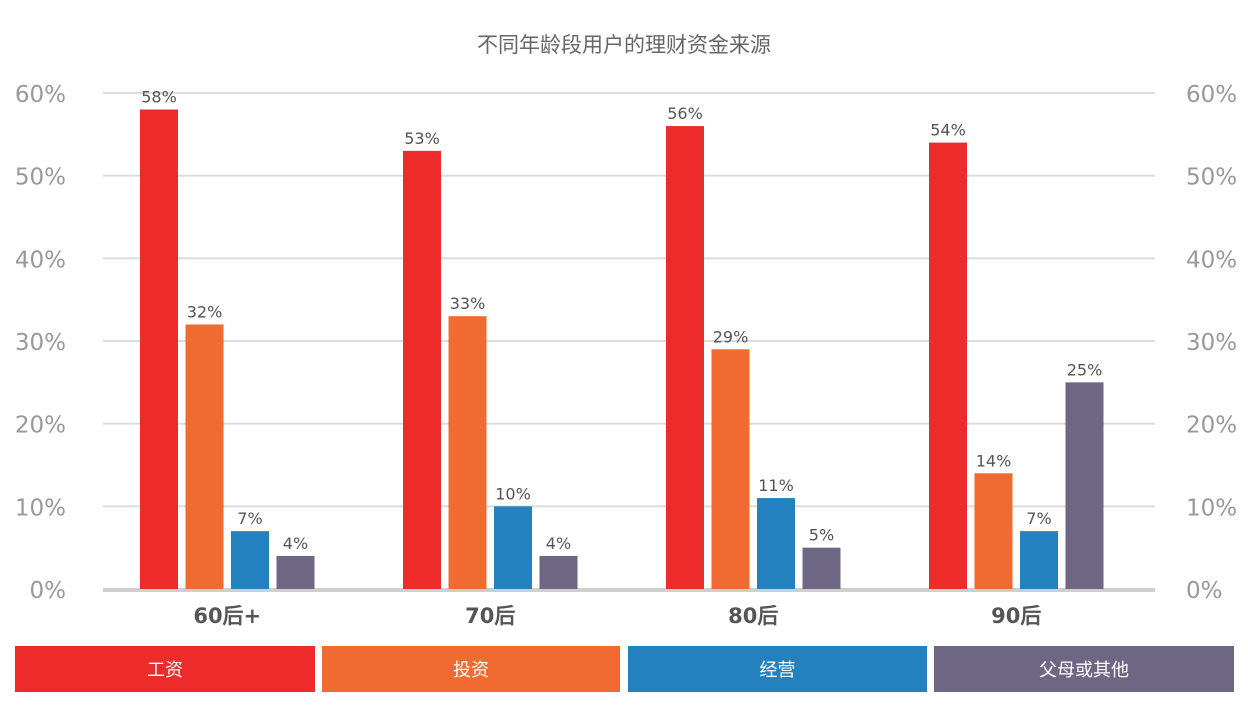 The image size is (1248, 707). Describe the element at coordinates (468, 303) in the screenshot. I see `data-label: 33%` at that location.